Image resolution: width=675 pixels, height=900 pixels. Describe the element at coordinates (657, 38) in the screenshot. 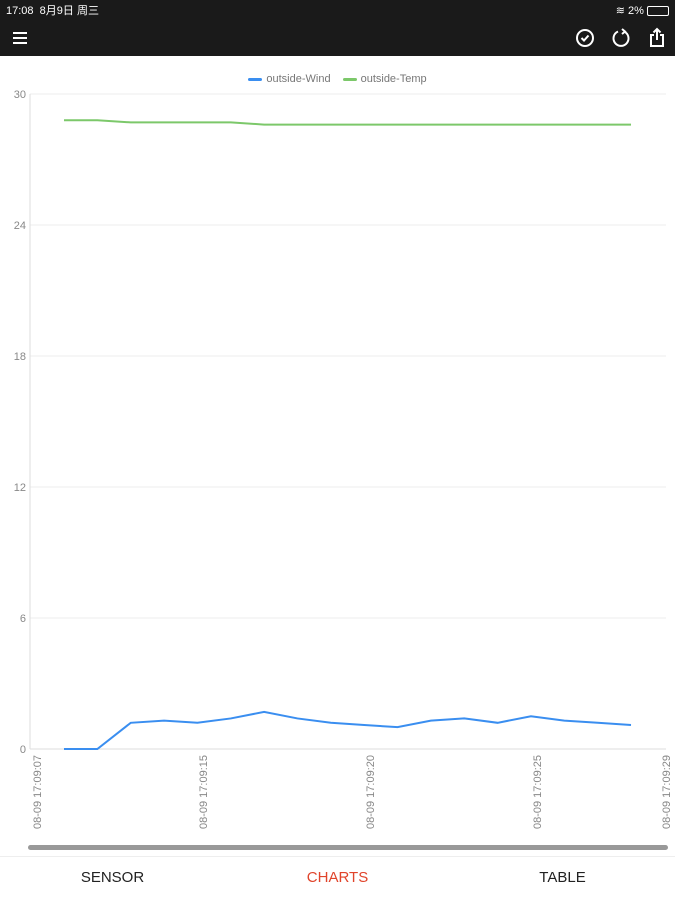

I see `share-icon` at that location.